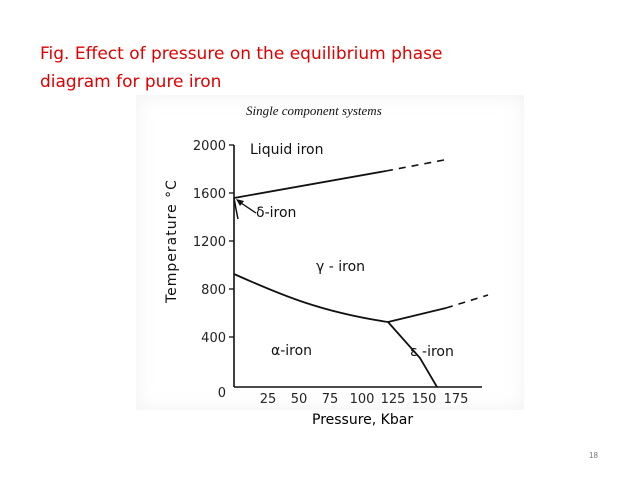 The image size is (638, 479). What do you see at coordinates (424, 399) in the screenshot?
I see `x-tick-label-150: 150` at bounding box center [424, 399].